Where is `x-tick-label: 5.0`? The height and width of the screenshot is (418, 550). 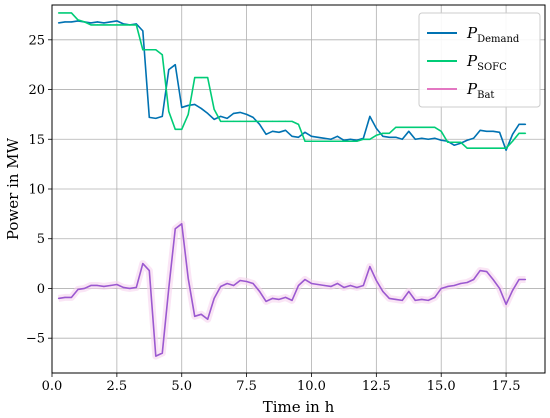 x-tick-label: 5.0 is located at coordinates (181, 386).